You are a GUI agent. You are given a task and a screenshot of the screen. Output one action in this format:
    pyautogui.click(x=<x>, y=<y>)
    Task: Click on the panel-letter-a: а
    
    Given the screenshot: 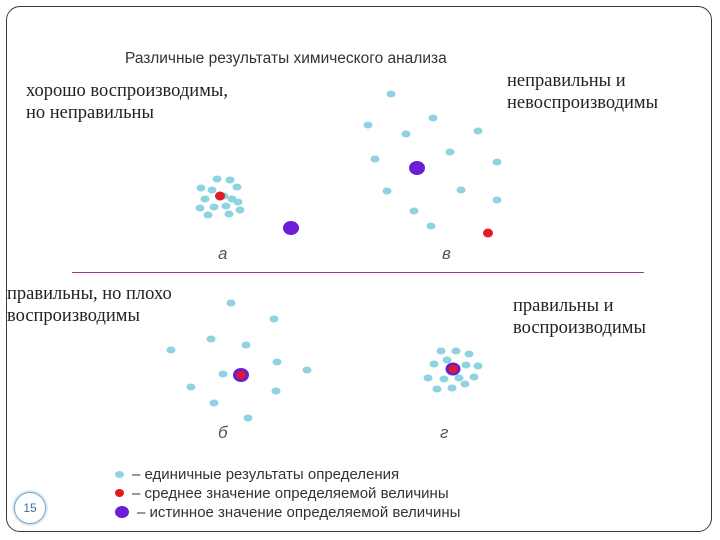 What is the action you would take?
    pyautogui.click(x=223, y=253)
    